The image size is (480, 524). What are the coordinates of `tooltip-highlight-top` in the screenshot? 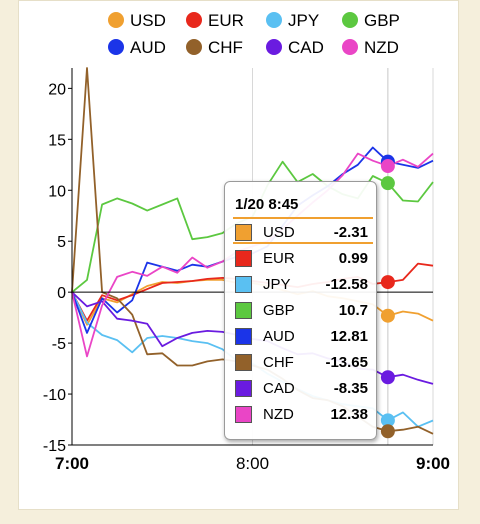 It's located at (303, 218).